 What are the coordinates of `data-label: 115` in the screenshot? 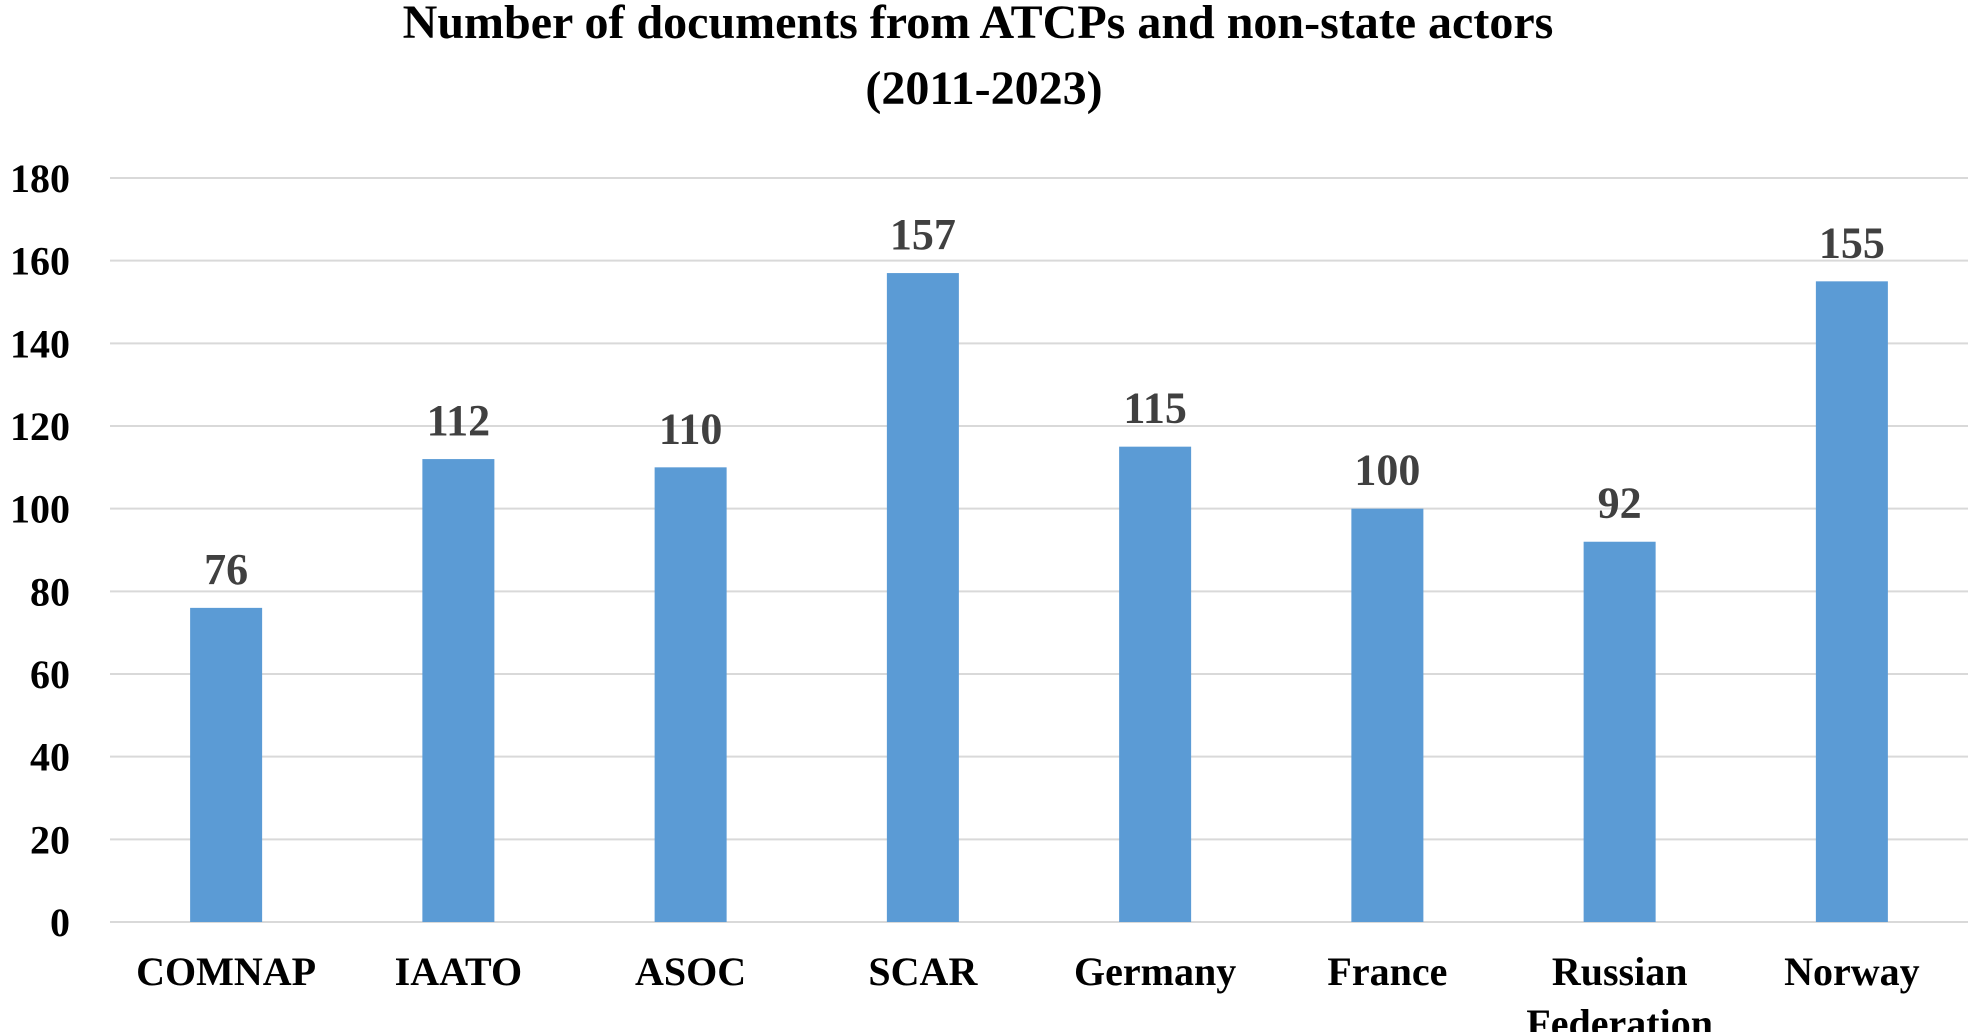 It's located at (1155, 408).